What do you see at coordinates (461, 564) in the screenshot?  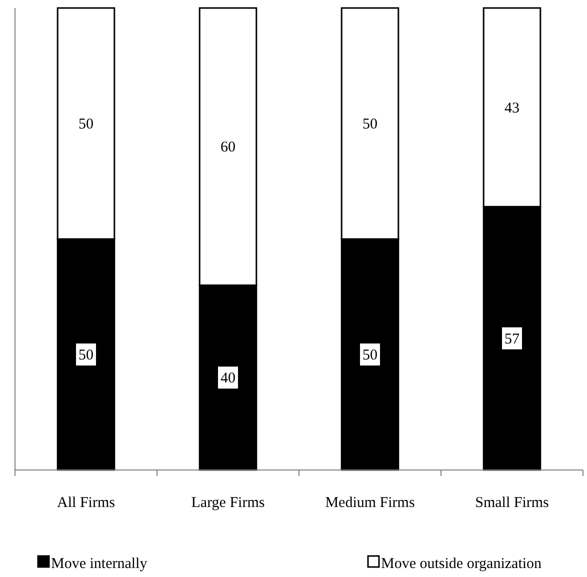 I see `legend-label: Move outside organization` at bounding box center [461, 564].